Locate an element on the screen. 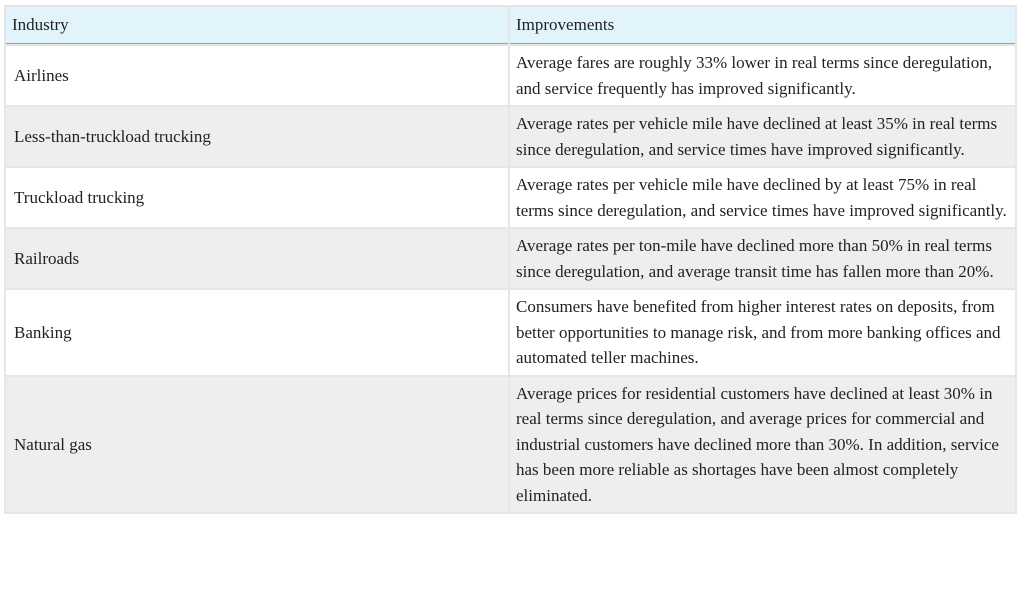 This screenshot has height=589, width=1022. industry-cell: Railroads is located at coordinates (257, 258).